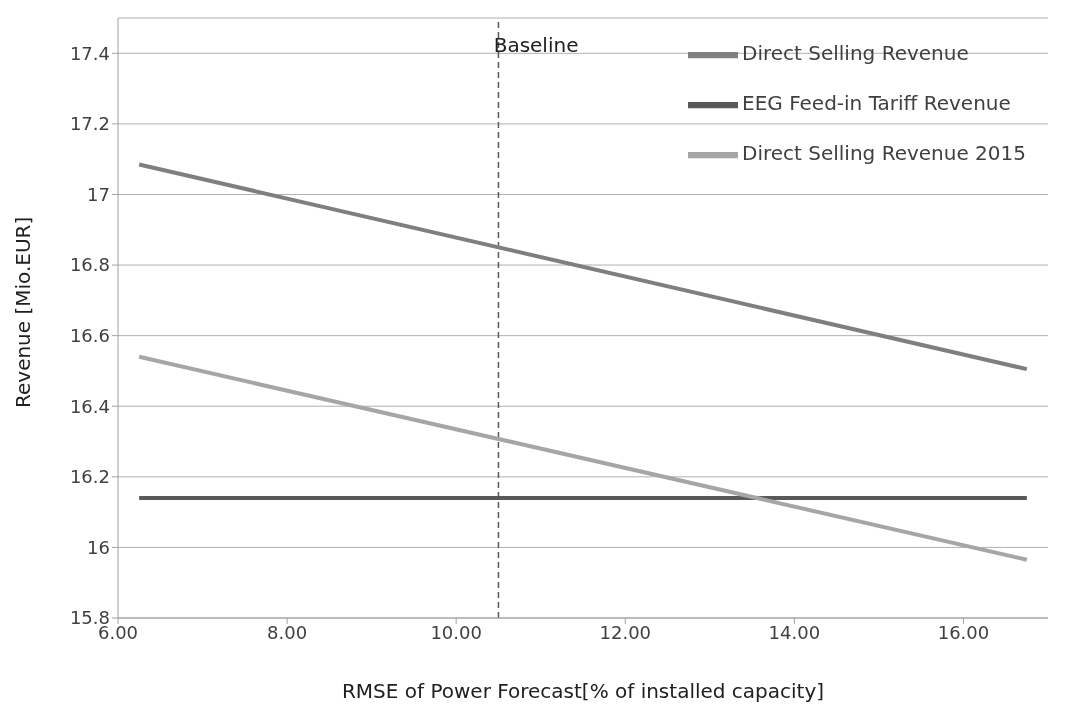 This screenshot has width=1075, height=722. Describe the element at coordinates (855, 52) in the screenshot. I see `legend-label: Direct Selling Revenue` at that location.